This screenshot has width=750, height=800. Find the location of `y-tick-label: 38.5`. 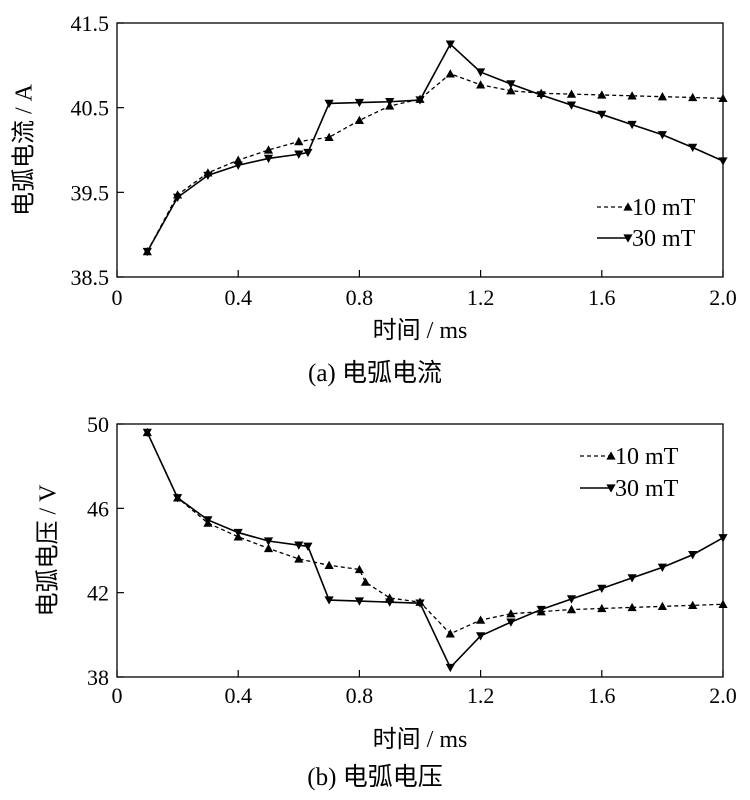

y-tick-label: 38.5 is located at coordinates (90, 277).